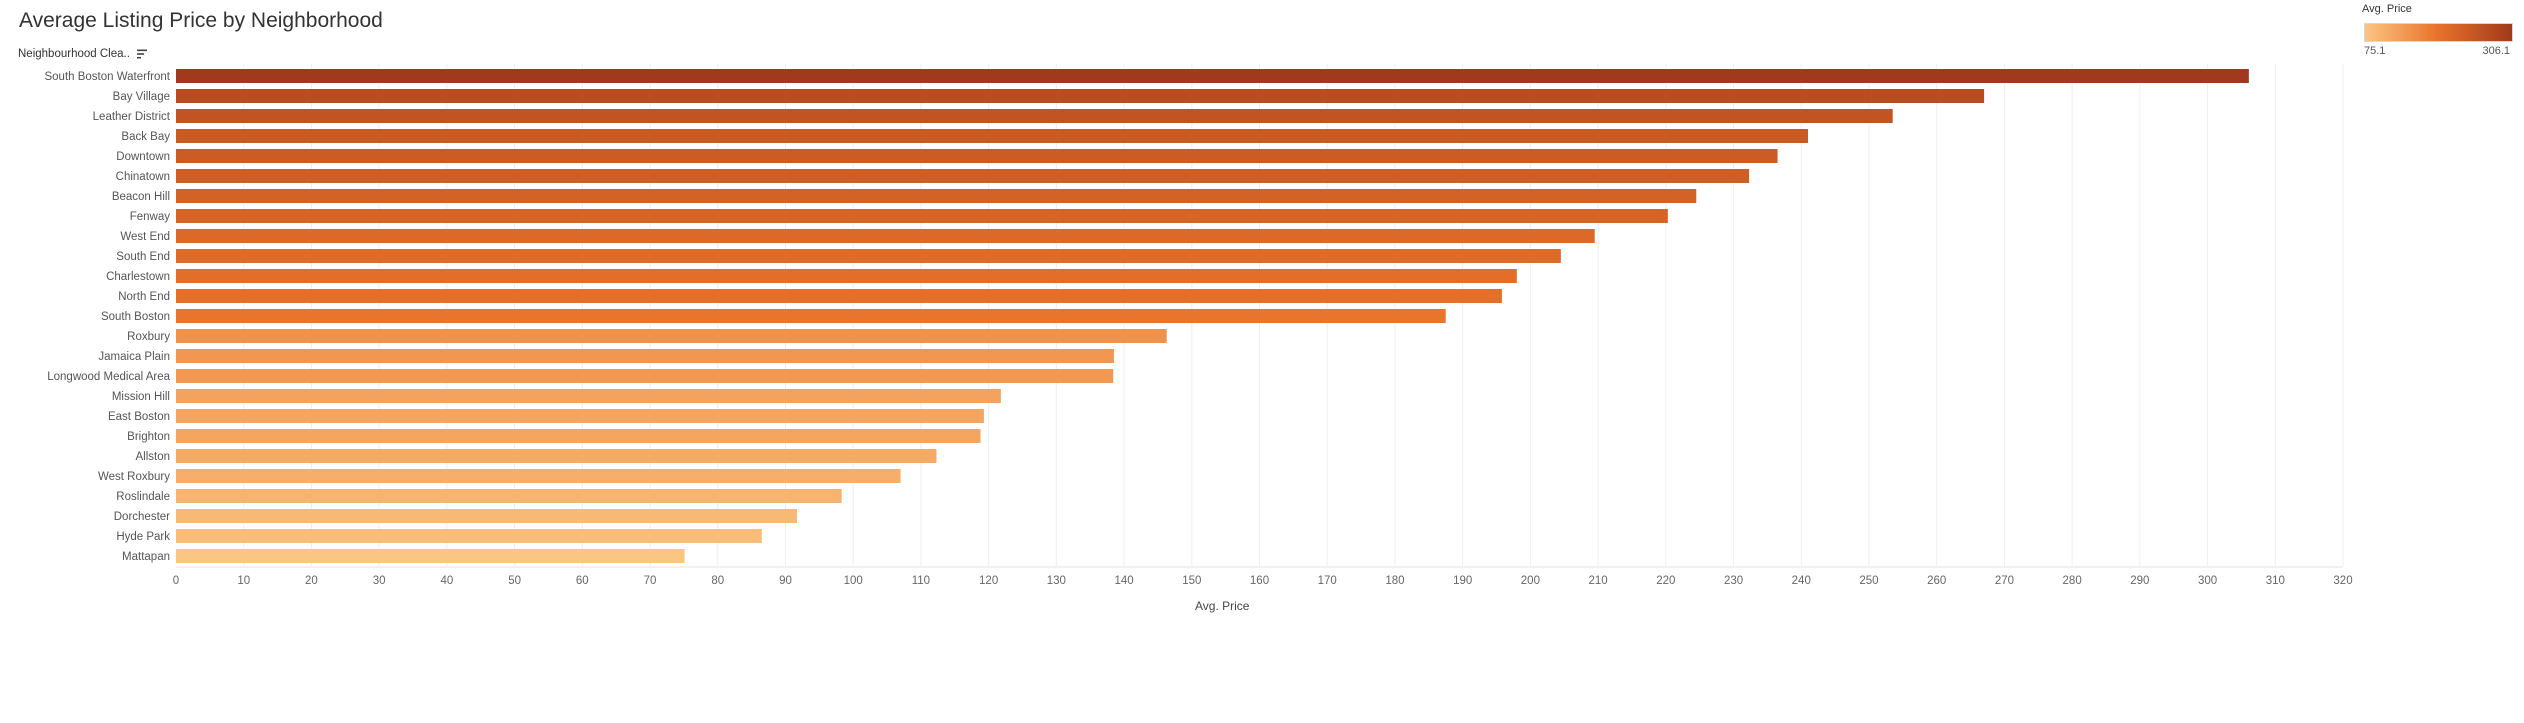 The width and height of the screenshot is (2524, 723). What do you see at coordinates (1191, 581) in the screenshot?
I see `x-tick-label: 150` at bounding box center [1191, 581].